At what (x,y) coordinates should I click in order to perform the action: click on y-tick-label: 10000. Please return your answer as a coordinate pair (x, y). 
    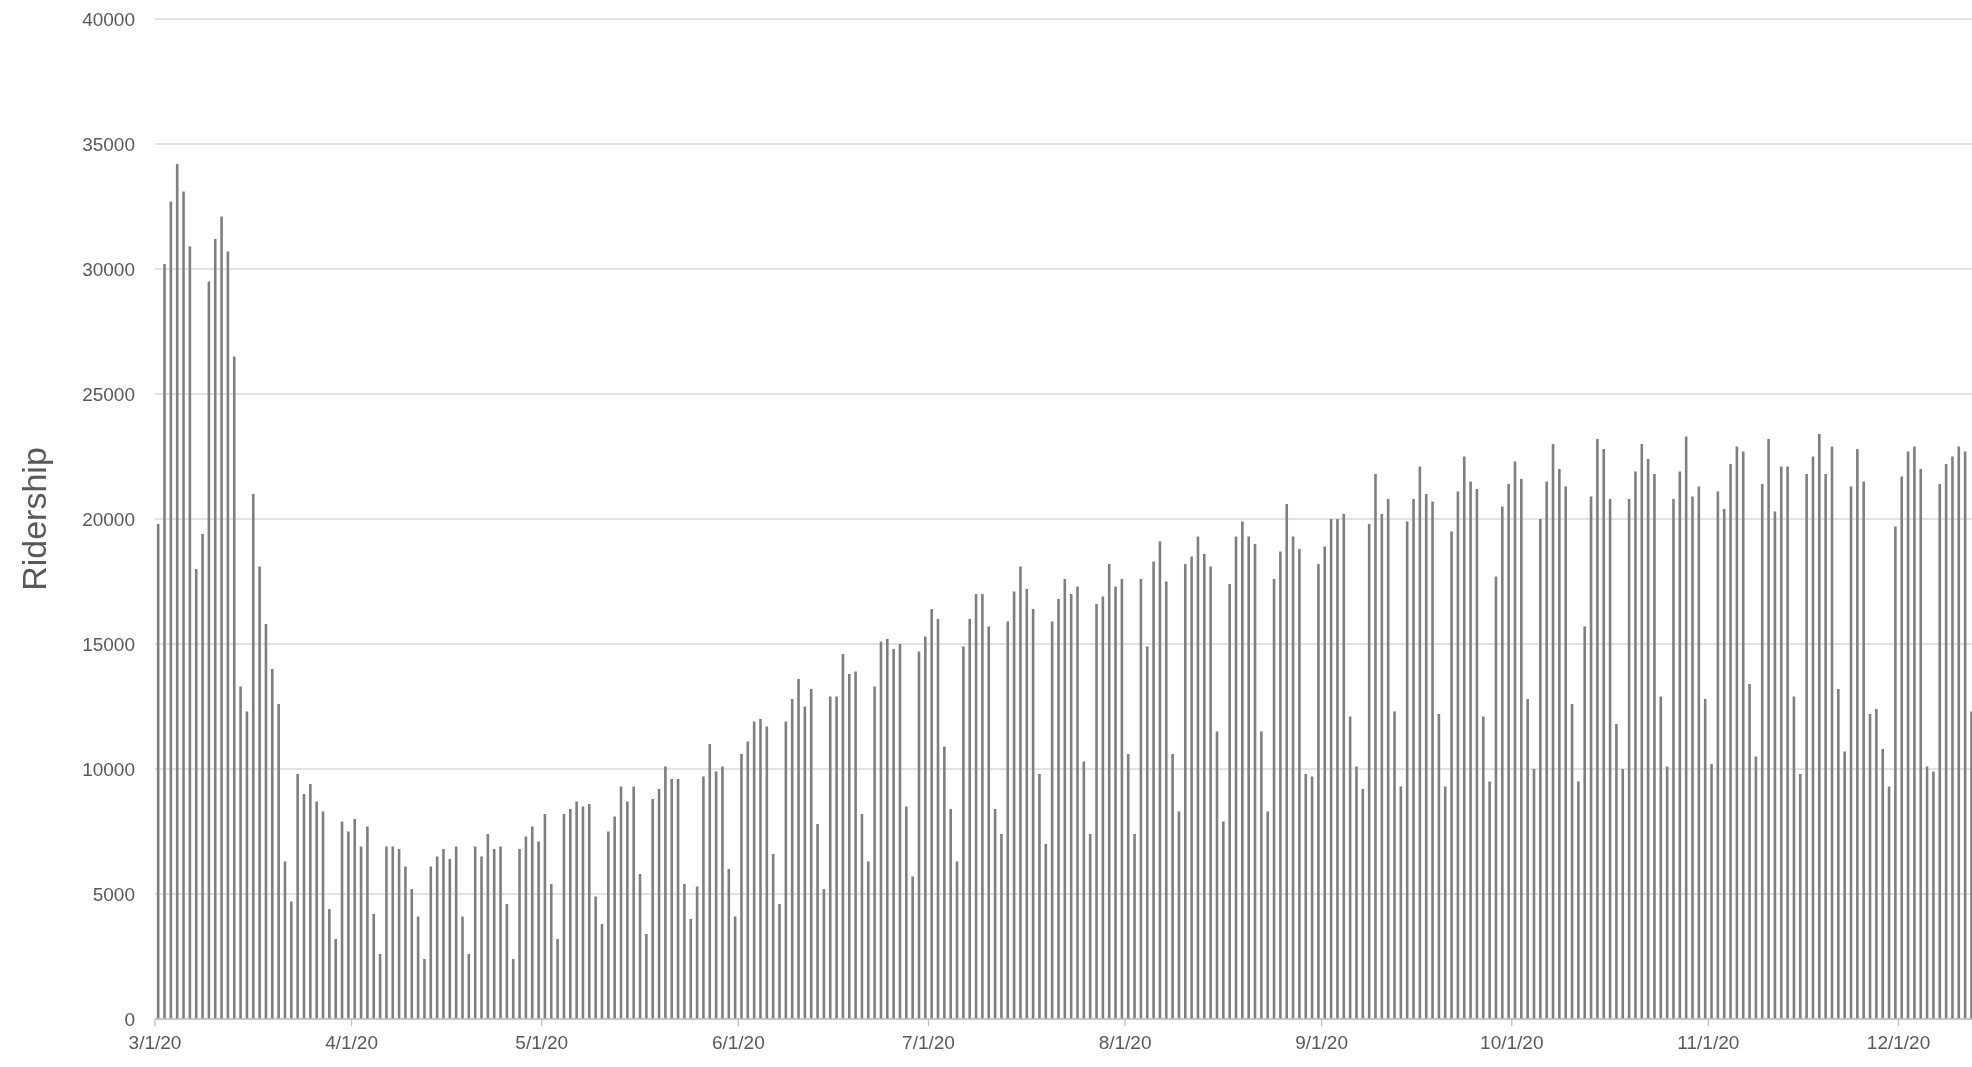
    Looking at the image, I should click on (108, 769).